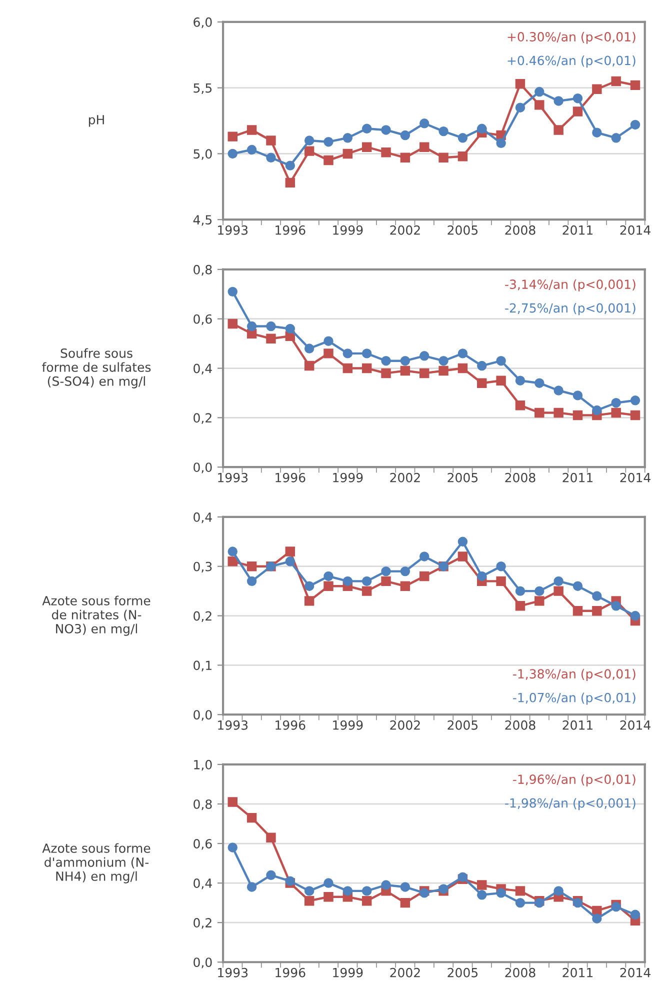 The height and width of the screenshot is (997, 656). What do you see at coordinates (96, 121) in the screenshot?
I see `y-axis-title: pH` at bounding box center [96, 121].